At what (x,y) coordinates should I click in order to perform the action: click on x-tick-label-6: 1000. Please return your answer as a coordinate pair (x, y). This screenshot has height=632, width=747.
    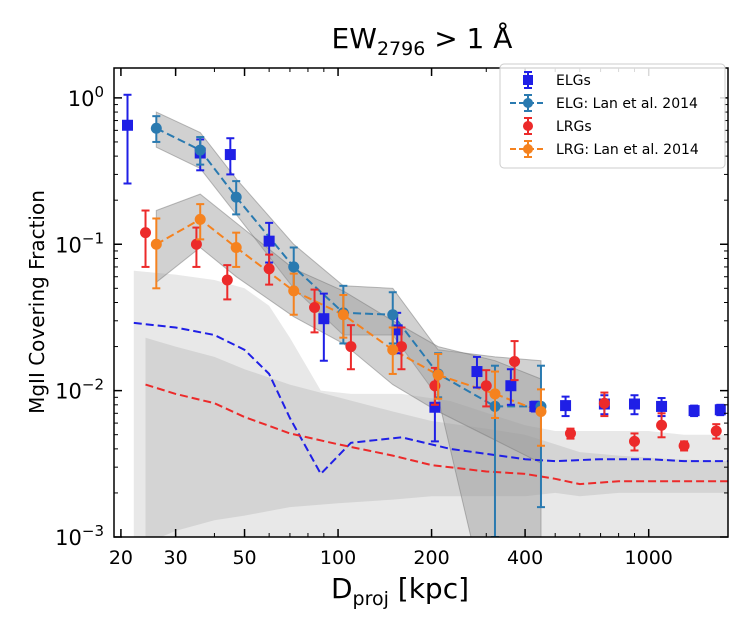
    Looking at the image, I should click on (649, 558).